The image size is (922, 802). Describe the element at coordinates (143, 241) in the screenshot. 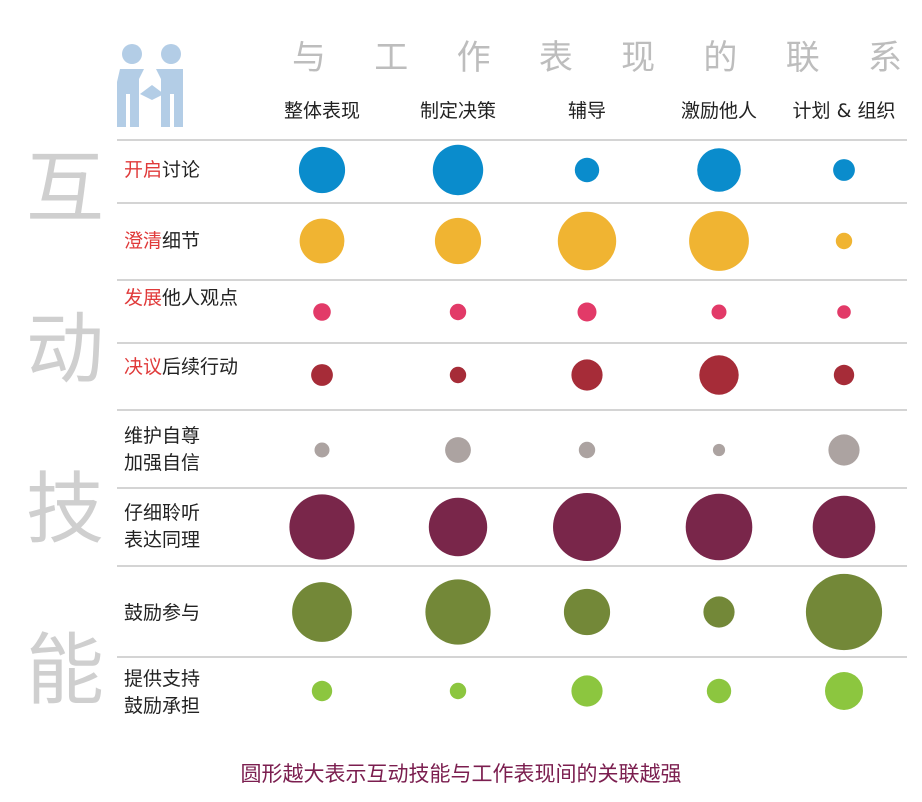

I see `row-label-highlight: 澄清` at that location.